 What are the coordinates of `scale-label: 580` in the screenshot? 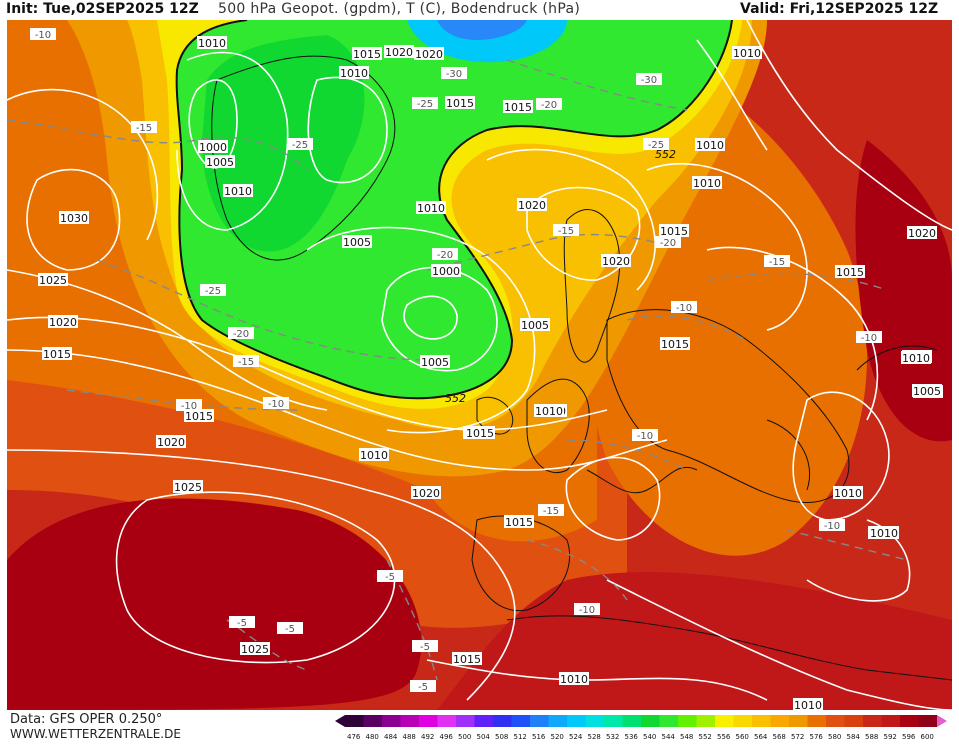 It's located at (834, 737).